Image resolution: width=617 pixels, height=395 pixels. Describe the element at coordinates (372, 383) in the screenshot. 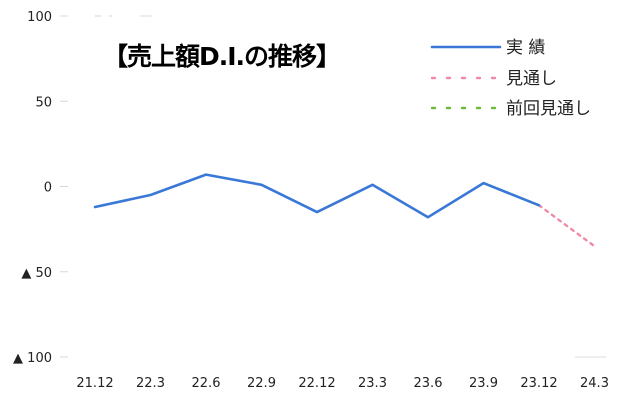

I see `x-tick-label: 23.3` at that location.